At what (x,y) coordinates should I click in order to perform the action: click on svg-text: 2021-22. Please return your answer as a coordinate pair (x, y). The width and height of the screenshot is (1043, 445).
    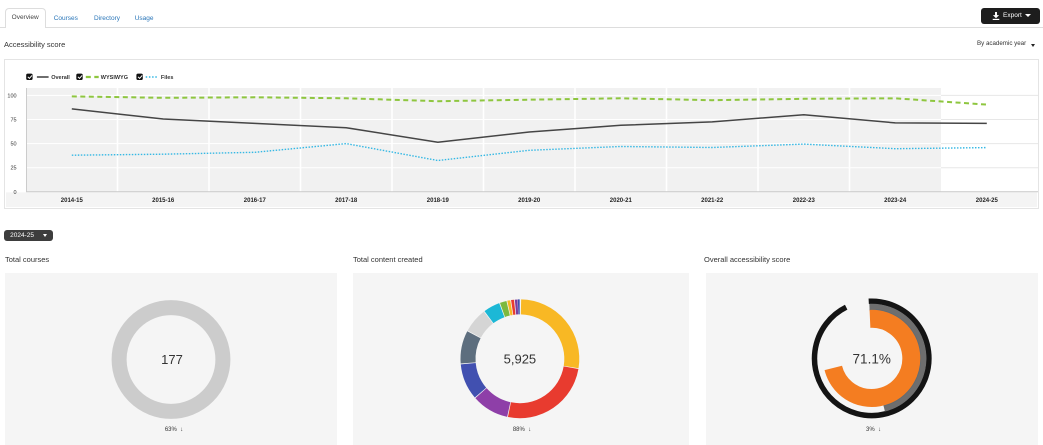
    Looking at the image, I should click on (712, 201).